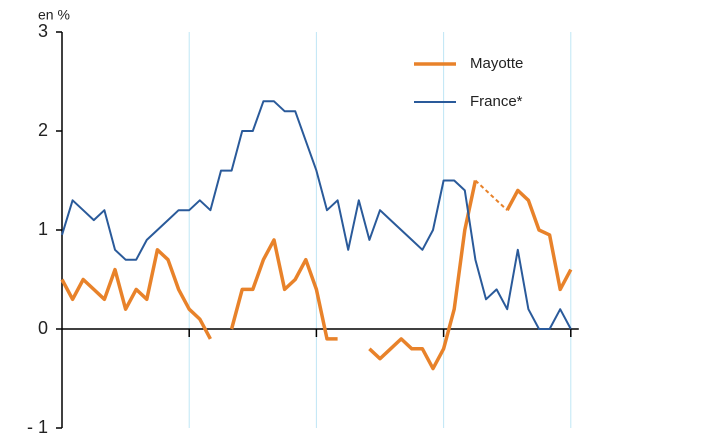 This screenshot has height=445, width=712. What do you see at coordinates (43, 130) in the screenshot?
I see `y-tick-label: 2` at bounding box center [43, 130].